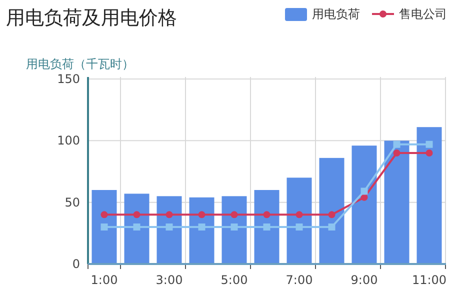  Describe the element at coordinates (364, 280) in the screenshot. I see `x-tick-label: 9:00` at that location.